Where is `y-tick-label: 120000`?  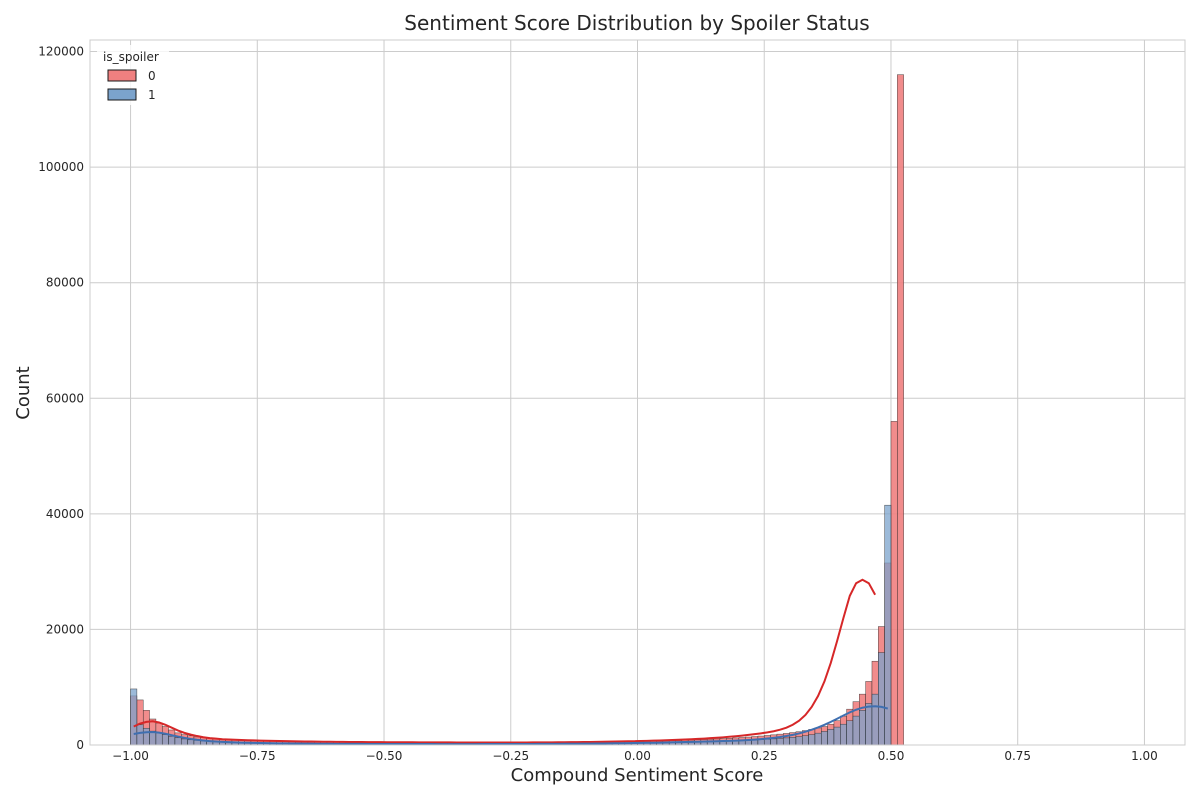 y-tick-label: 120000 is located at coordinates (61, 52).